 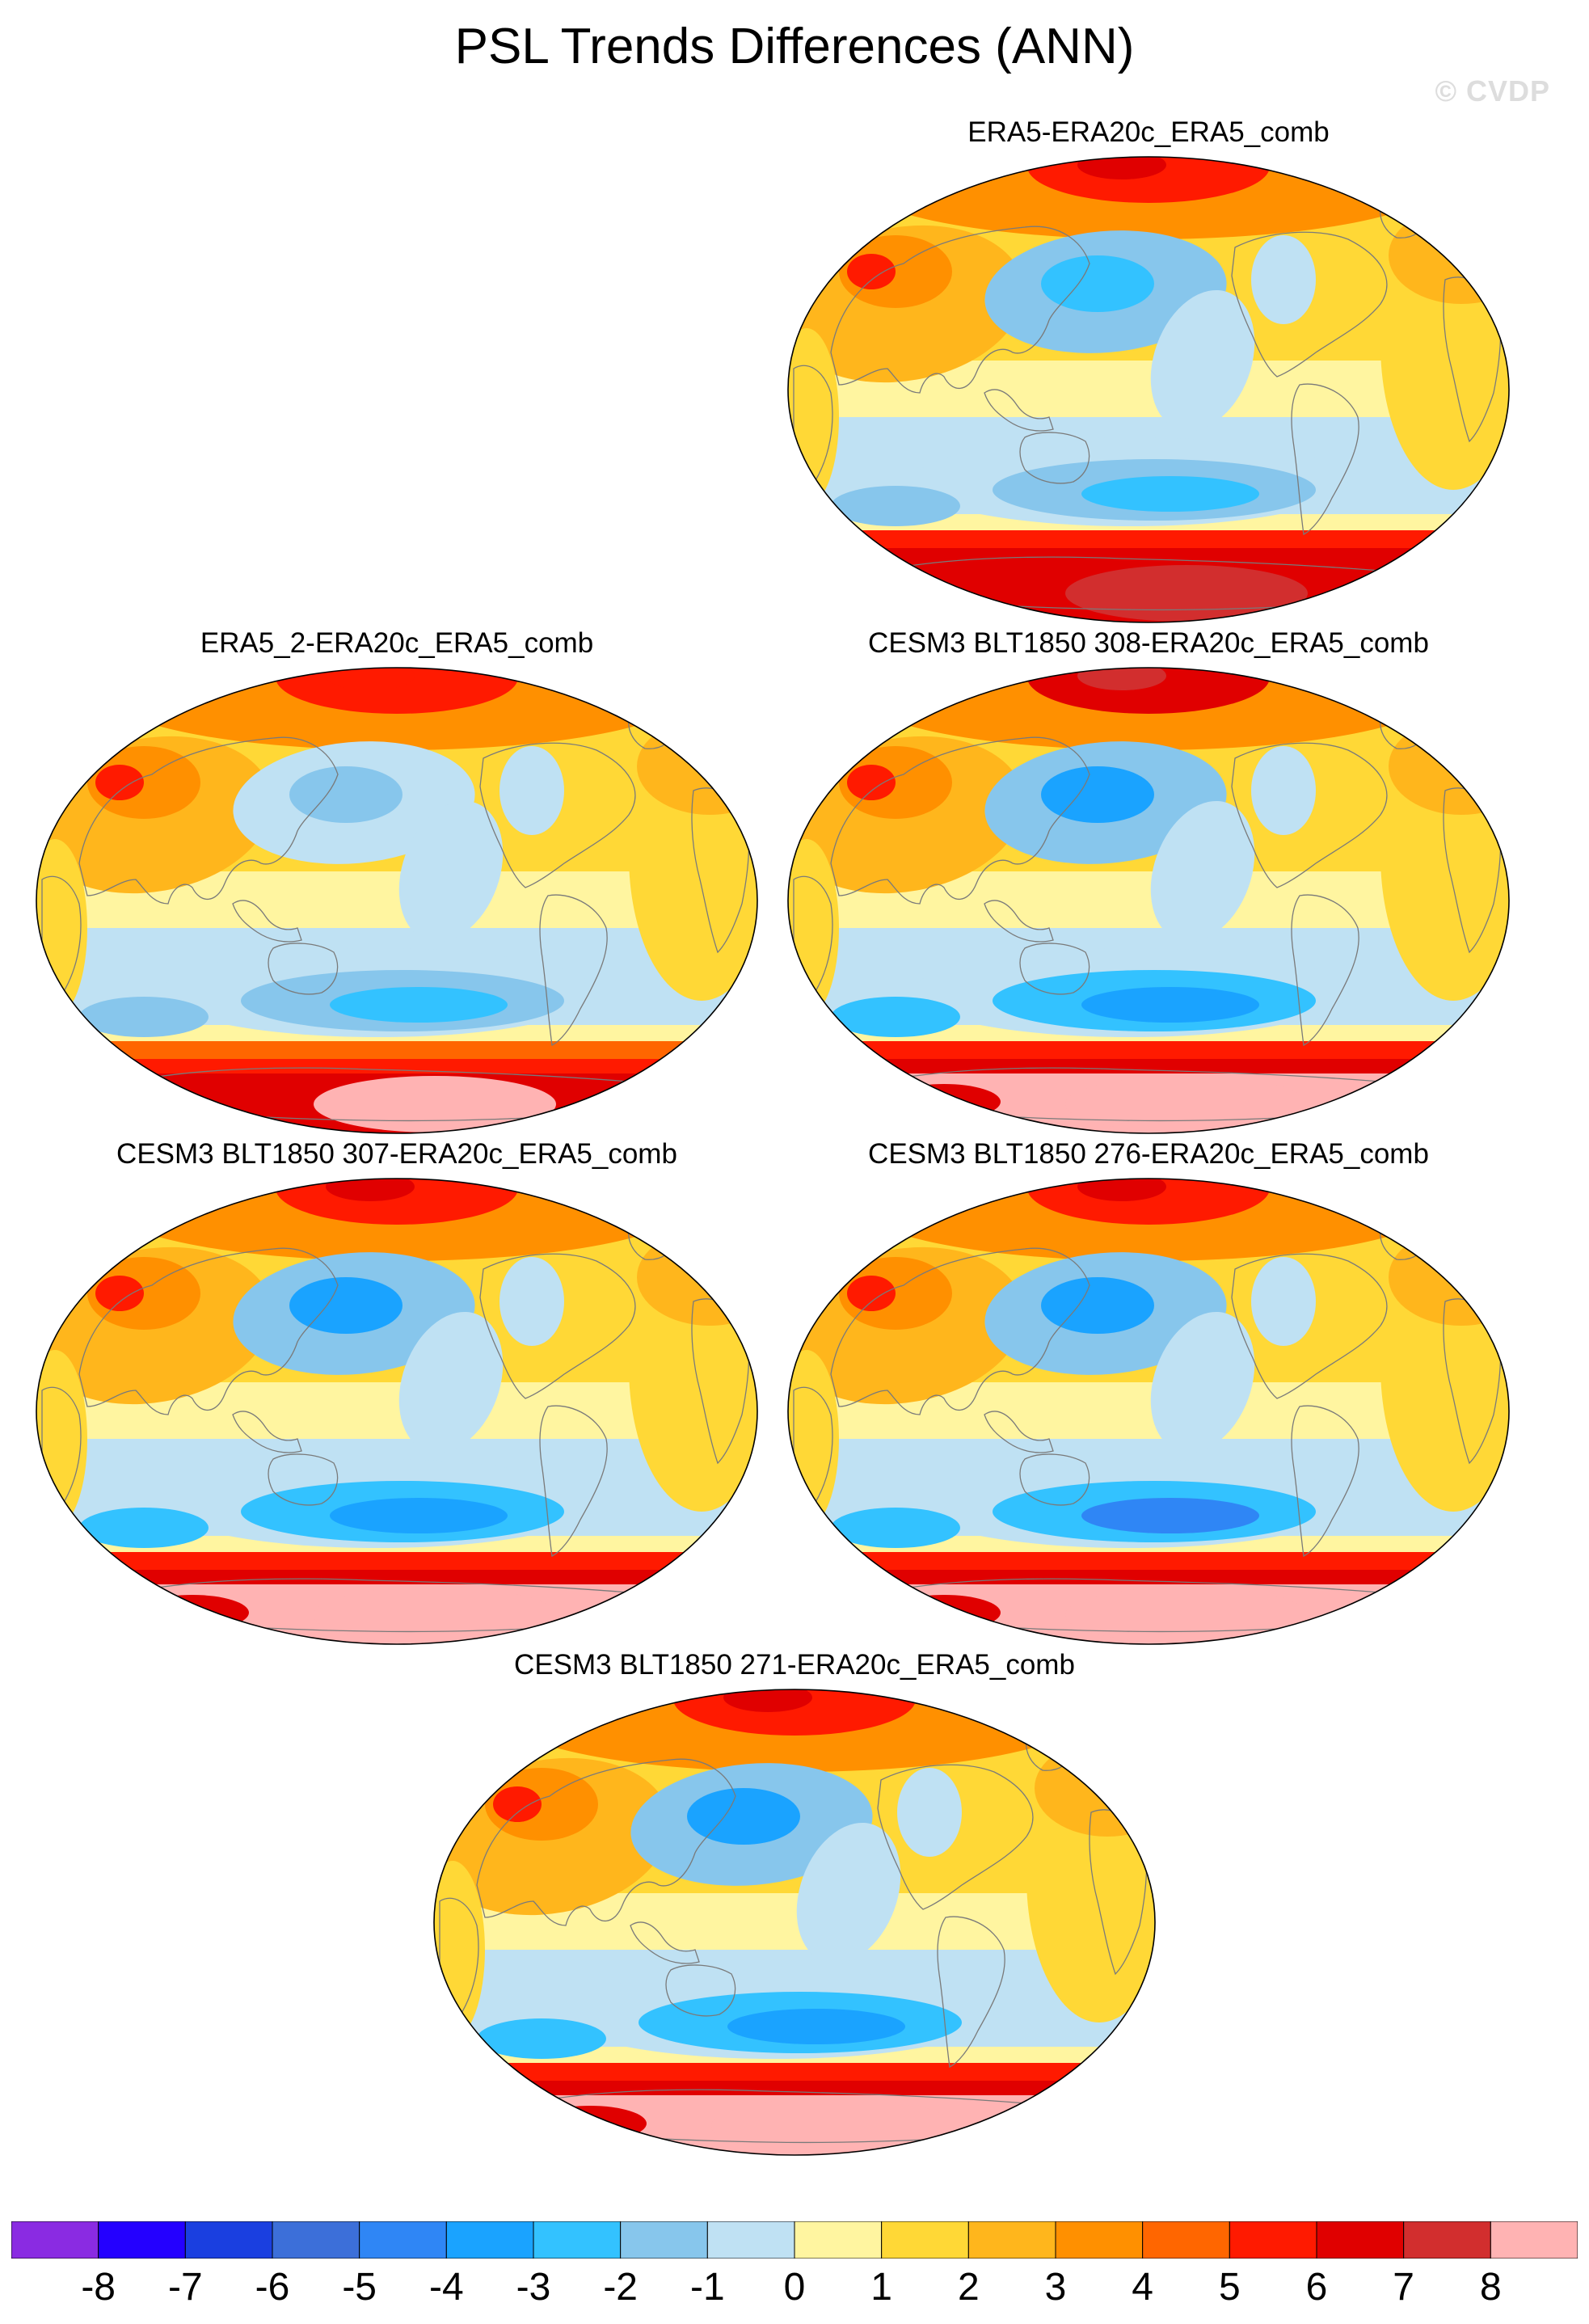 What do you see at coordinates (1316, 2287) in the screenshot?
I see `colorbar-tick-label: 6` at bounding box center [1316, 2287].